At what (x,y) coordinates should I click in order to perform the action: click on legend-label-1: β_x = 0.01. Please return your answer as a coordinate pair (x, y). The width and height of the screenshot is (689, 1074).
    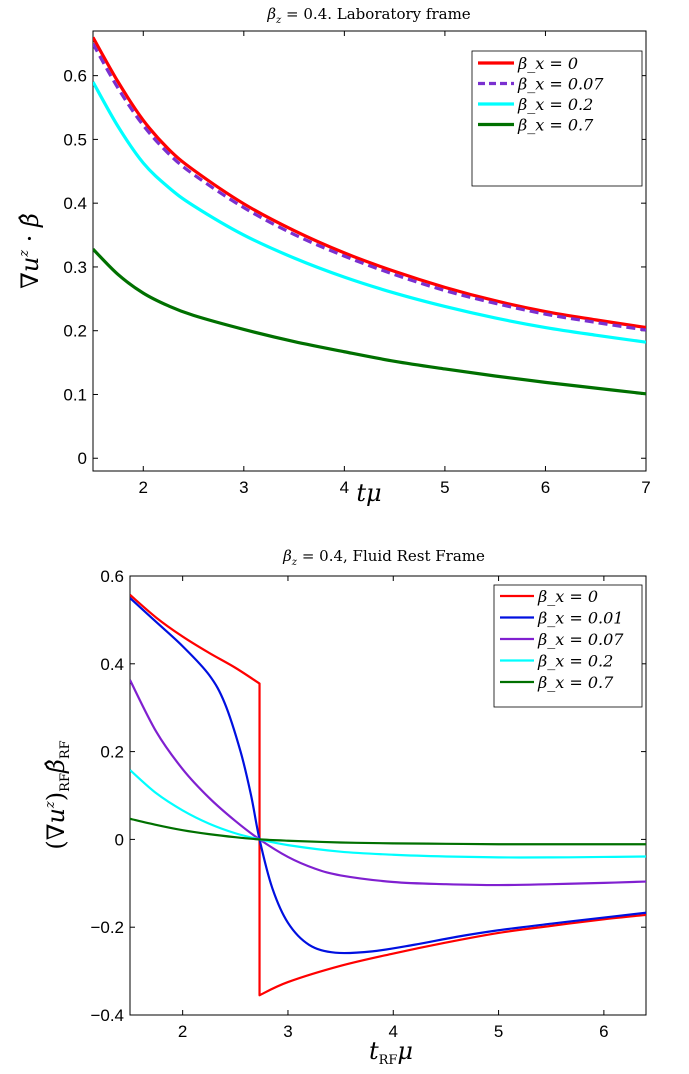
    Looking at the image, I should click on (580, 618).